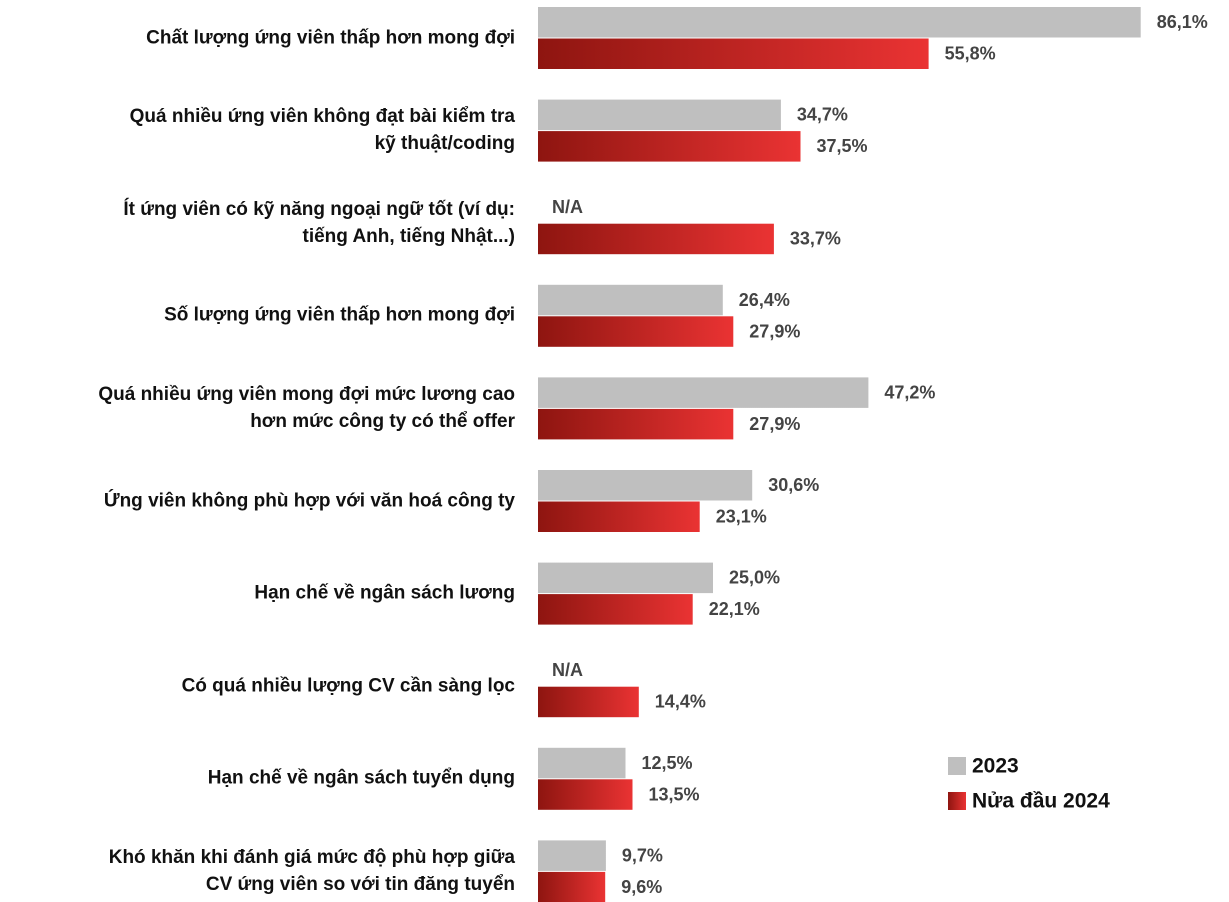 Image resolution: width=1229 pixels, height=902 pixels. Describe the element at coordinates (641, 887) in the screenshot. I see `value-label: 9,6%` at that location.